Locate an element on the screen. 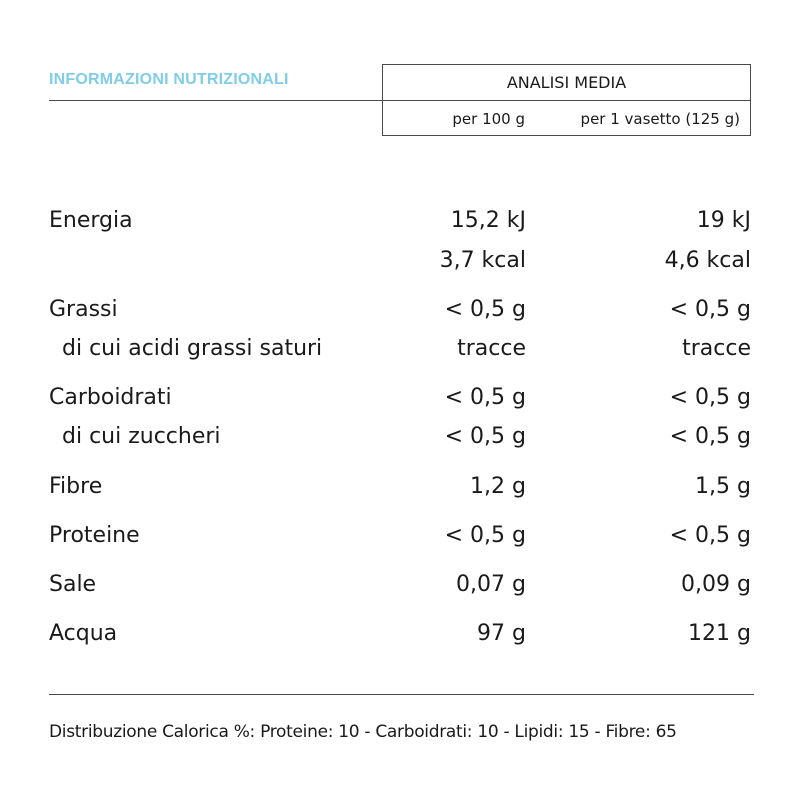 This screenshot has width=800, height=800. row-label: Grassi is located at coordinates (83, 309).